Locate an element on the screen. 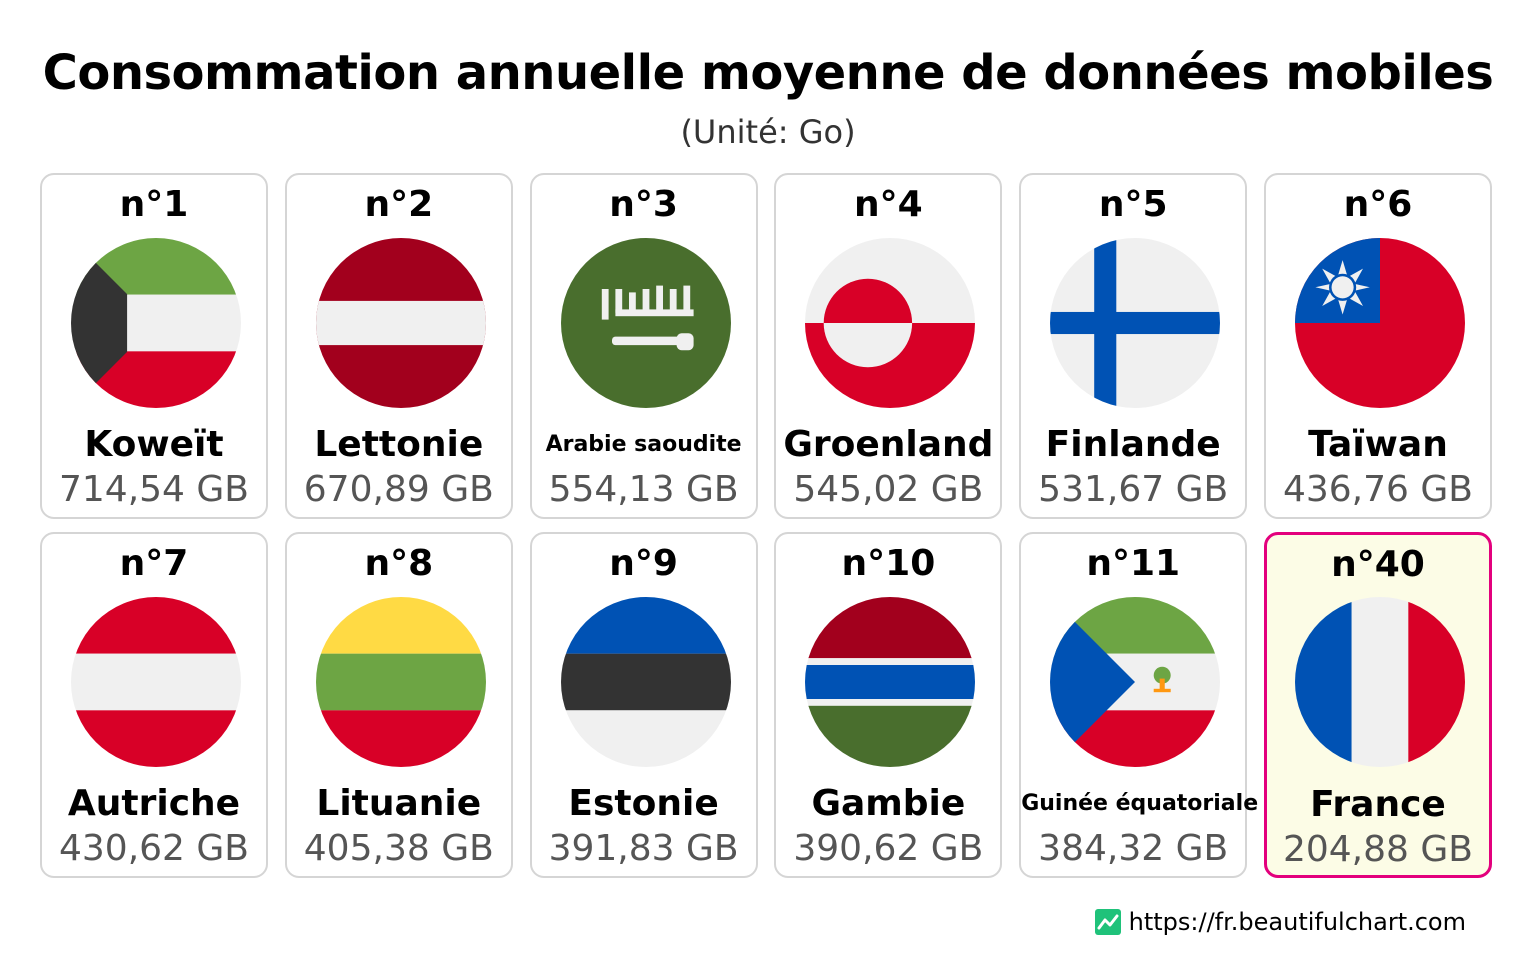 Image resolution: width=1536 pixels, height=960 pixels. value-label: 531,67 GB is located at coordinates (1133, 489).